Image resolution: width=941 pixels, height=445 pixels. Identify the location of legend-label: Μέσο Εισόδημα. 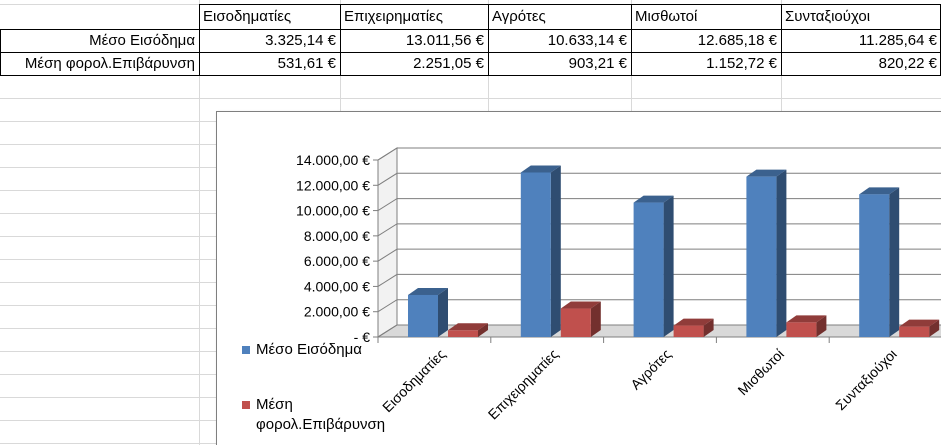
(309, 349).